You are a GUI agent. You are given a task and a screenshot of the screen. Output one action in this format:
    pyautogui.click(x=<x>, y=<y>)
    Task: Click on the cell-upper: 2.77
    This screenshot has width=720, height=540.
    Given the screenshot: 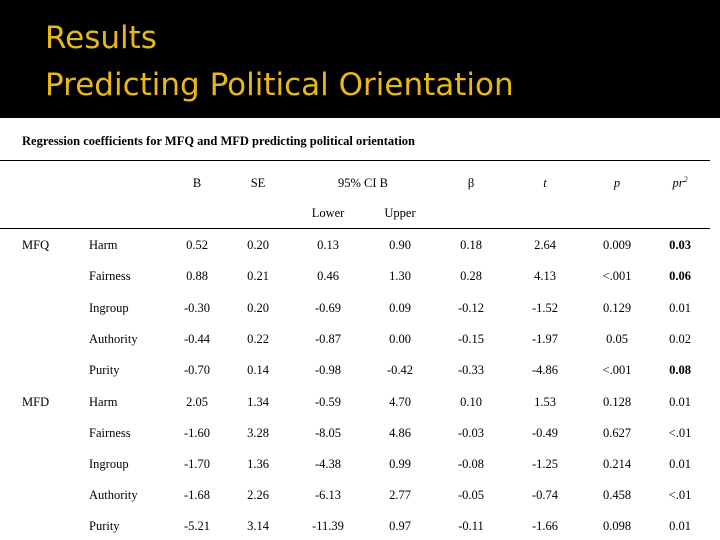 What is the action you would take?
    pyautogui.click(x=400, y=495)
    